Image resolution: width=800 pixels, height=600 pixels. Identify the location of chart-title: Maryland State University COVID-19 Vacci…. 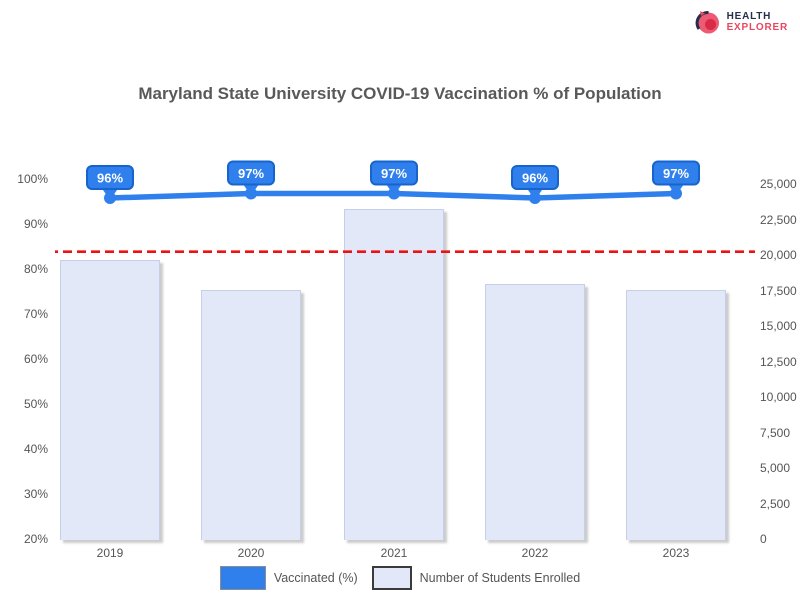
(400, 93).